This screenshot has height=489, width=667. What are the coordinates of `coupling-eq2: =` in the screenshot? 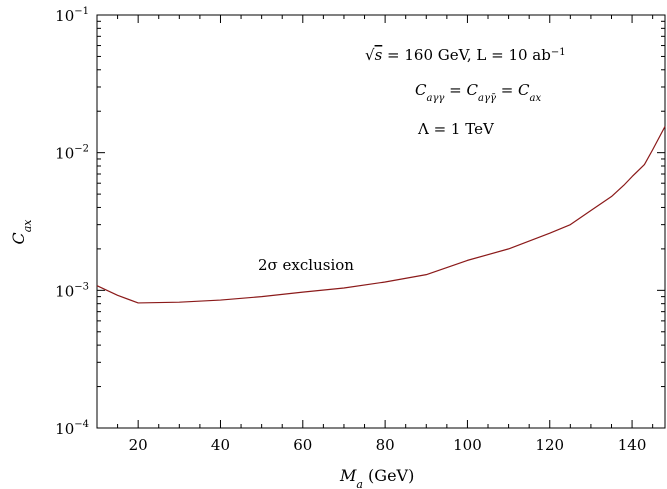 It's located at (507, 90).